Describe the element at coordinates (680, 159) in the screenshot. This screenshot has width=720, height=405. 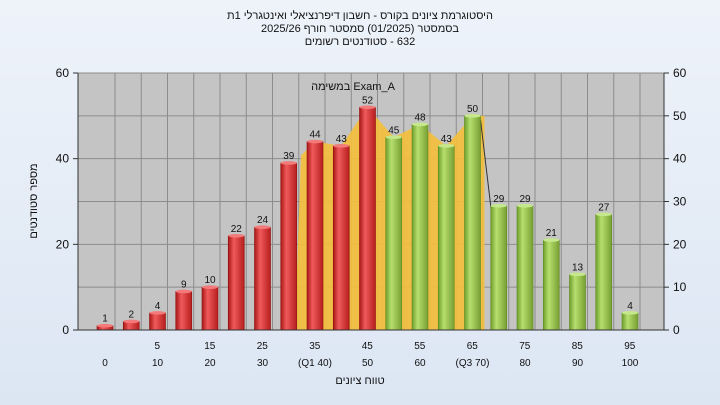
I see `y-tick-label-right: 40` at that location.